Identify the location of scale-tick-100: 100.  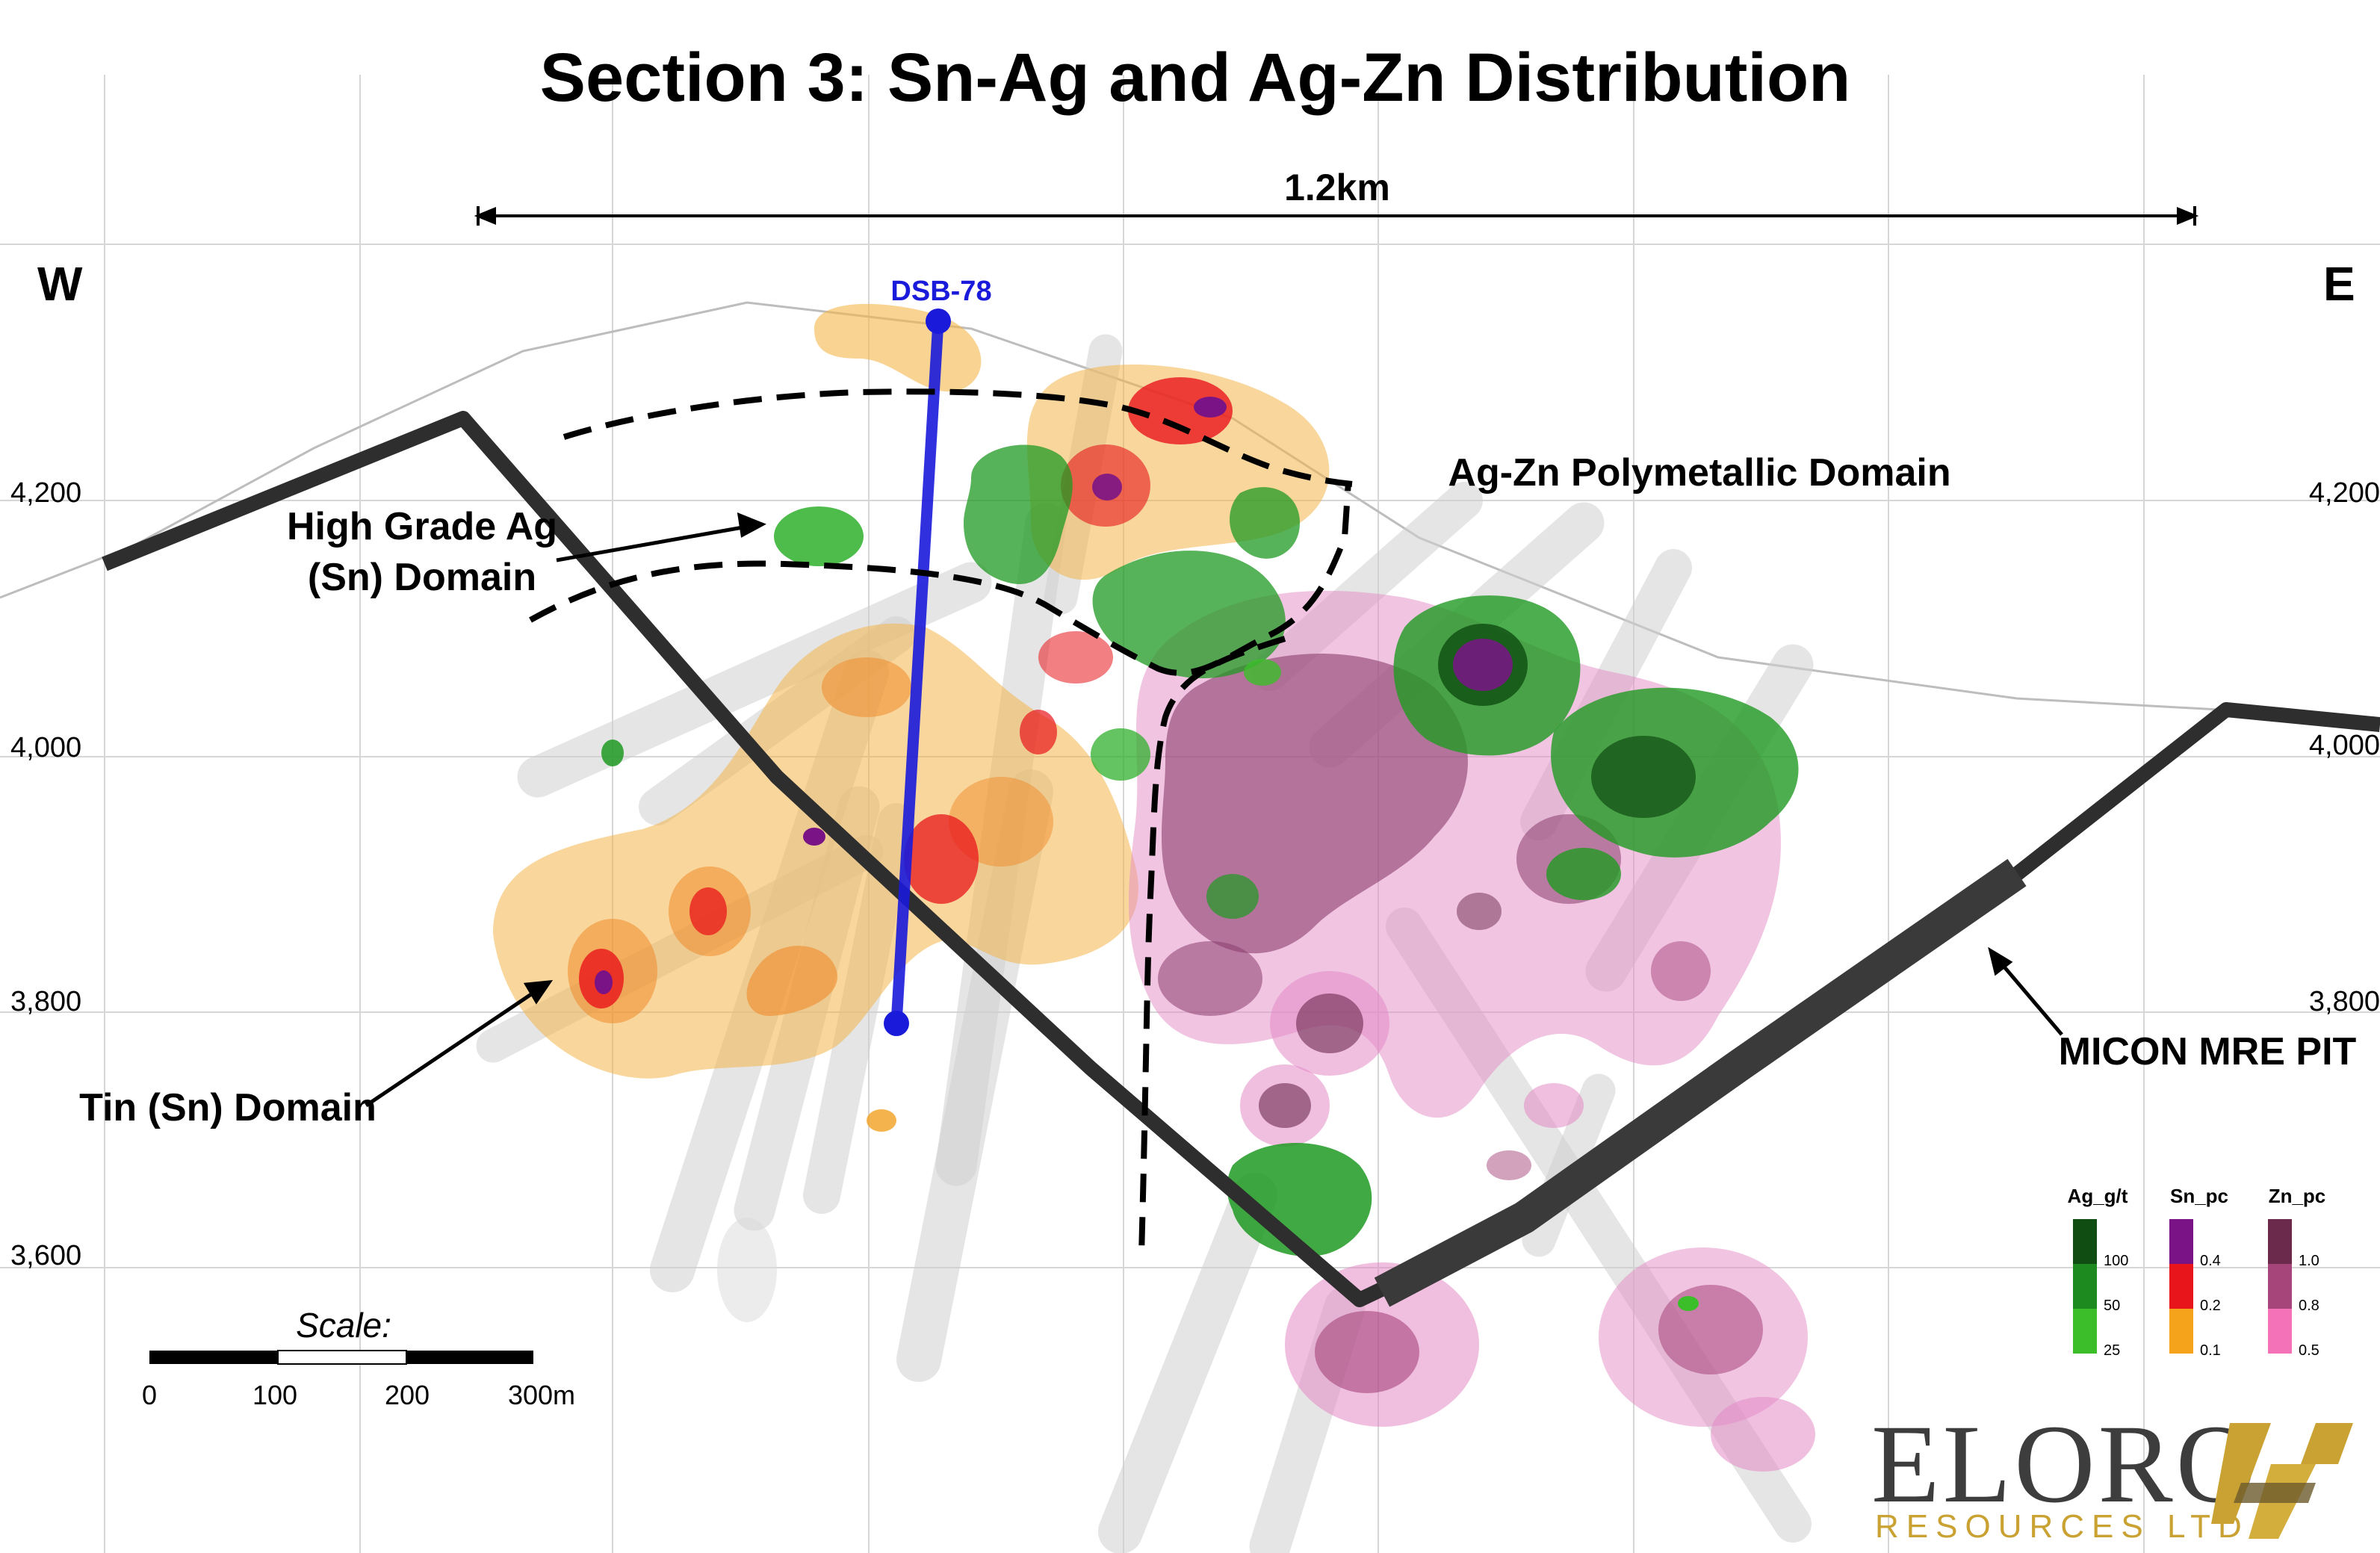
(274, 1395).